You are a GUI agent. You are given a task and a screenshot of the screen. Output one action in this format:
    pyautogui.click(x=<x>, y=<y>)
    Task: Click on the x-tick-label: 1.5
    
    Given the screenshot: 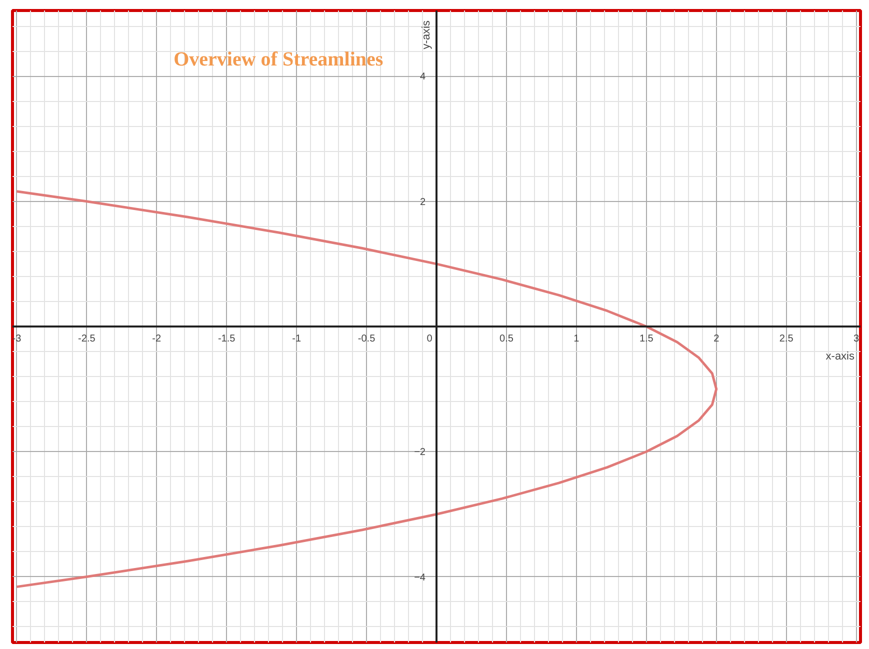 What is the action you would take?
    pyautogui.click(x=646, y=339)
    